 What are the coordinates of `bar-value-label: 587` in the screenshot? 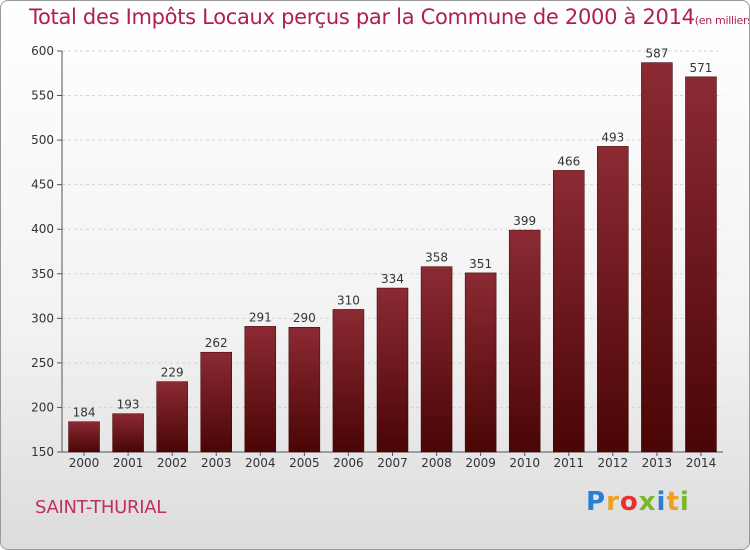 It's located at (656, 54).